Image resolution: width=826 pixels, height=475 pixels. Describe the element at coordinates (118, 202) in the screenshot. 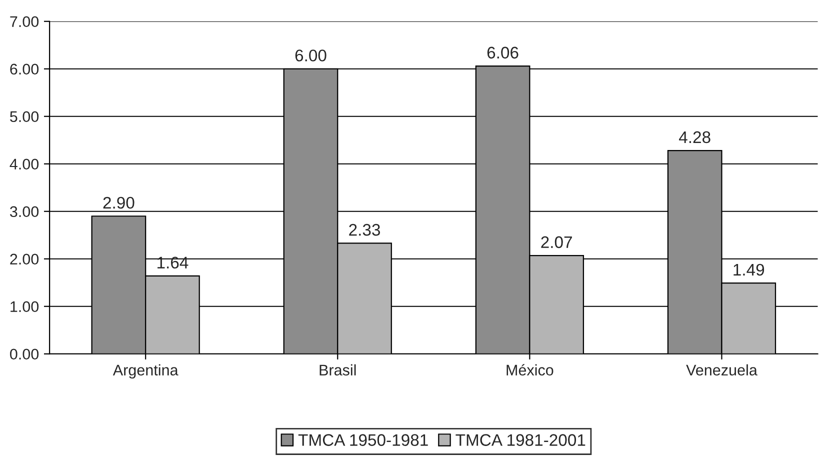

I see `text: 2.90` at that location.